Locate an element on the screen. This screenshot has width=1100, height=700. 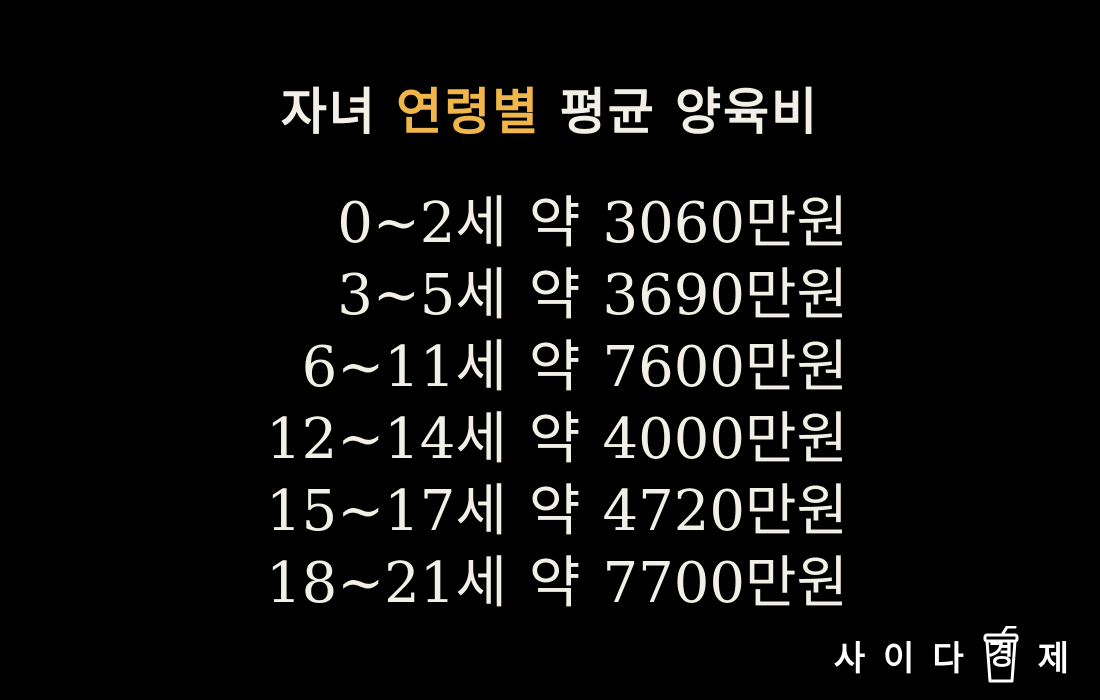
title-highlight: 연령별 is located at coordinates (468, 112).